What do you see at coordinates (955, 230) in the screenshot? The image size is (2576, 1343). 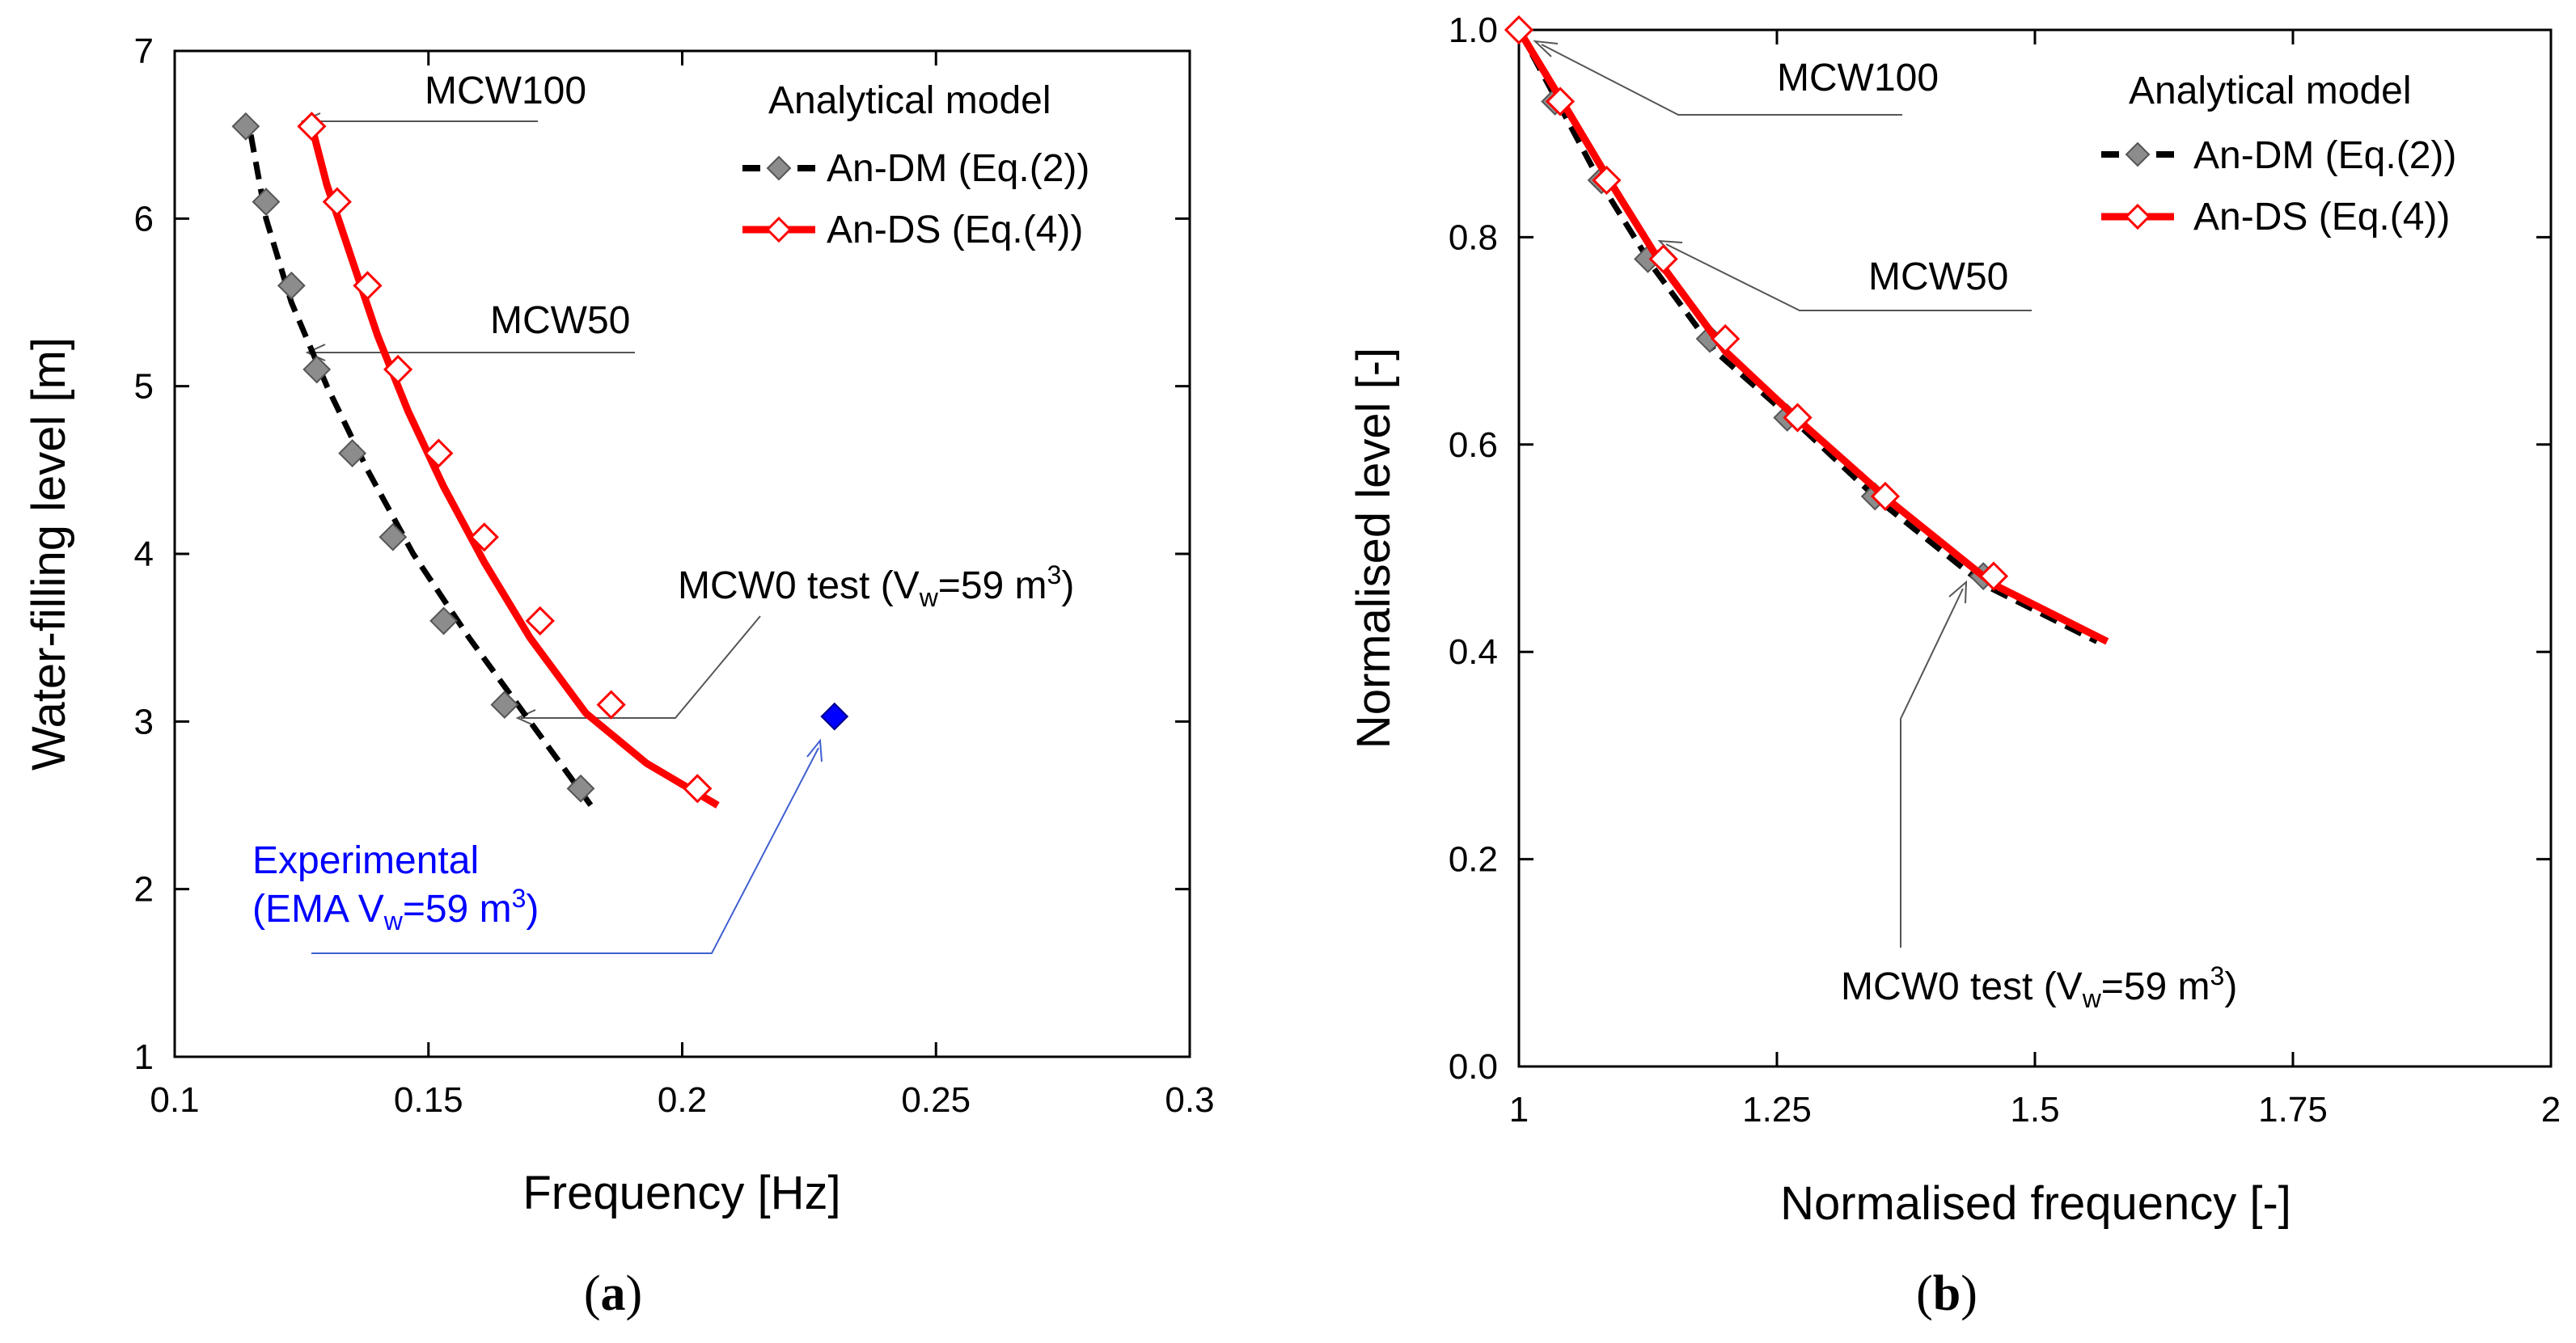 I see `legend-entry-an-ds-a: An-DS (Eq.(4))` at bounding box center [955, 230].